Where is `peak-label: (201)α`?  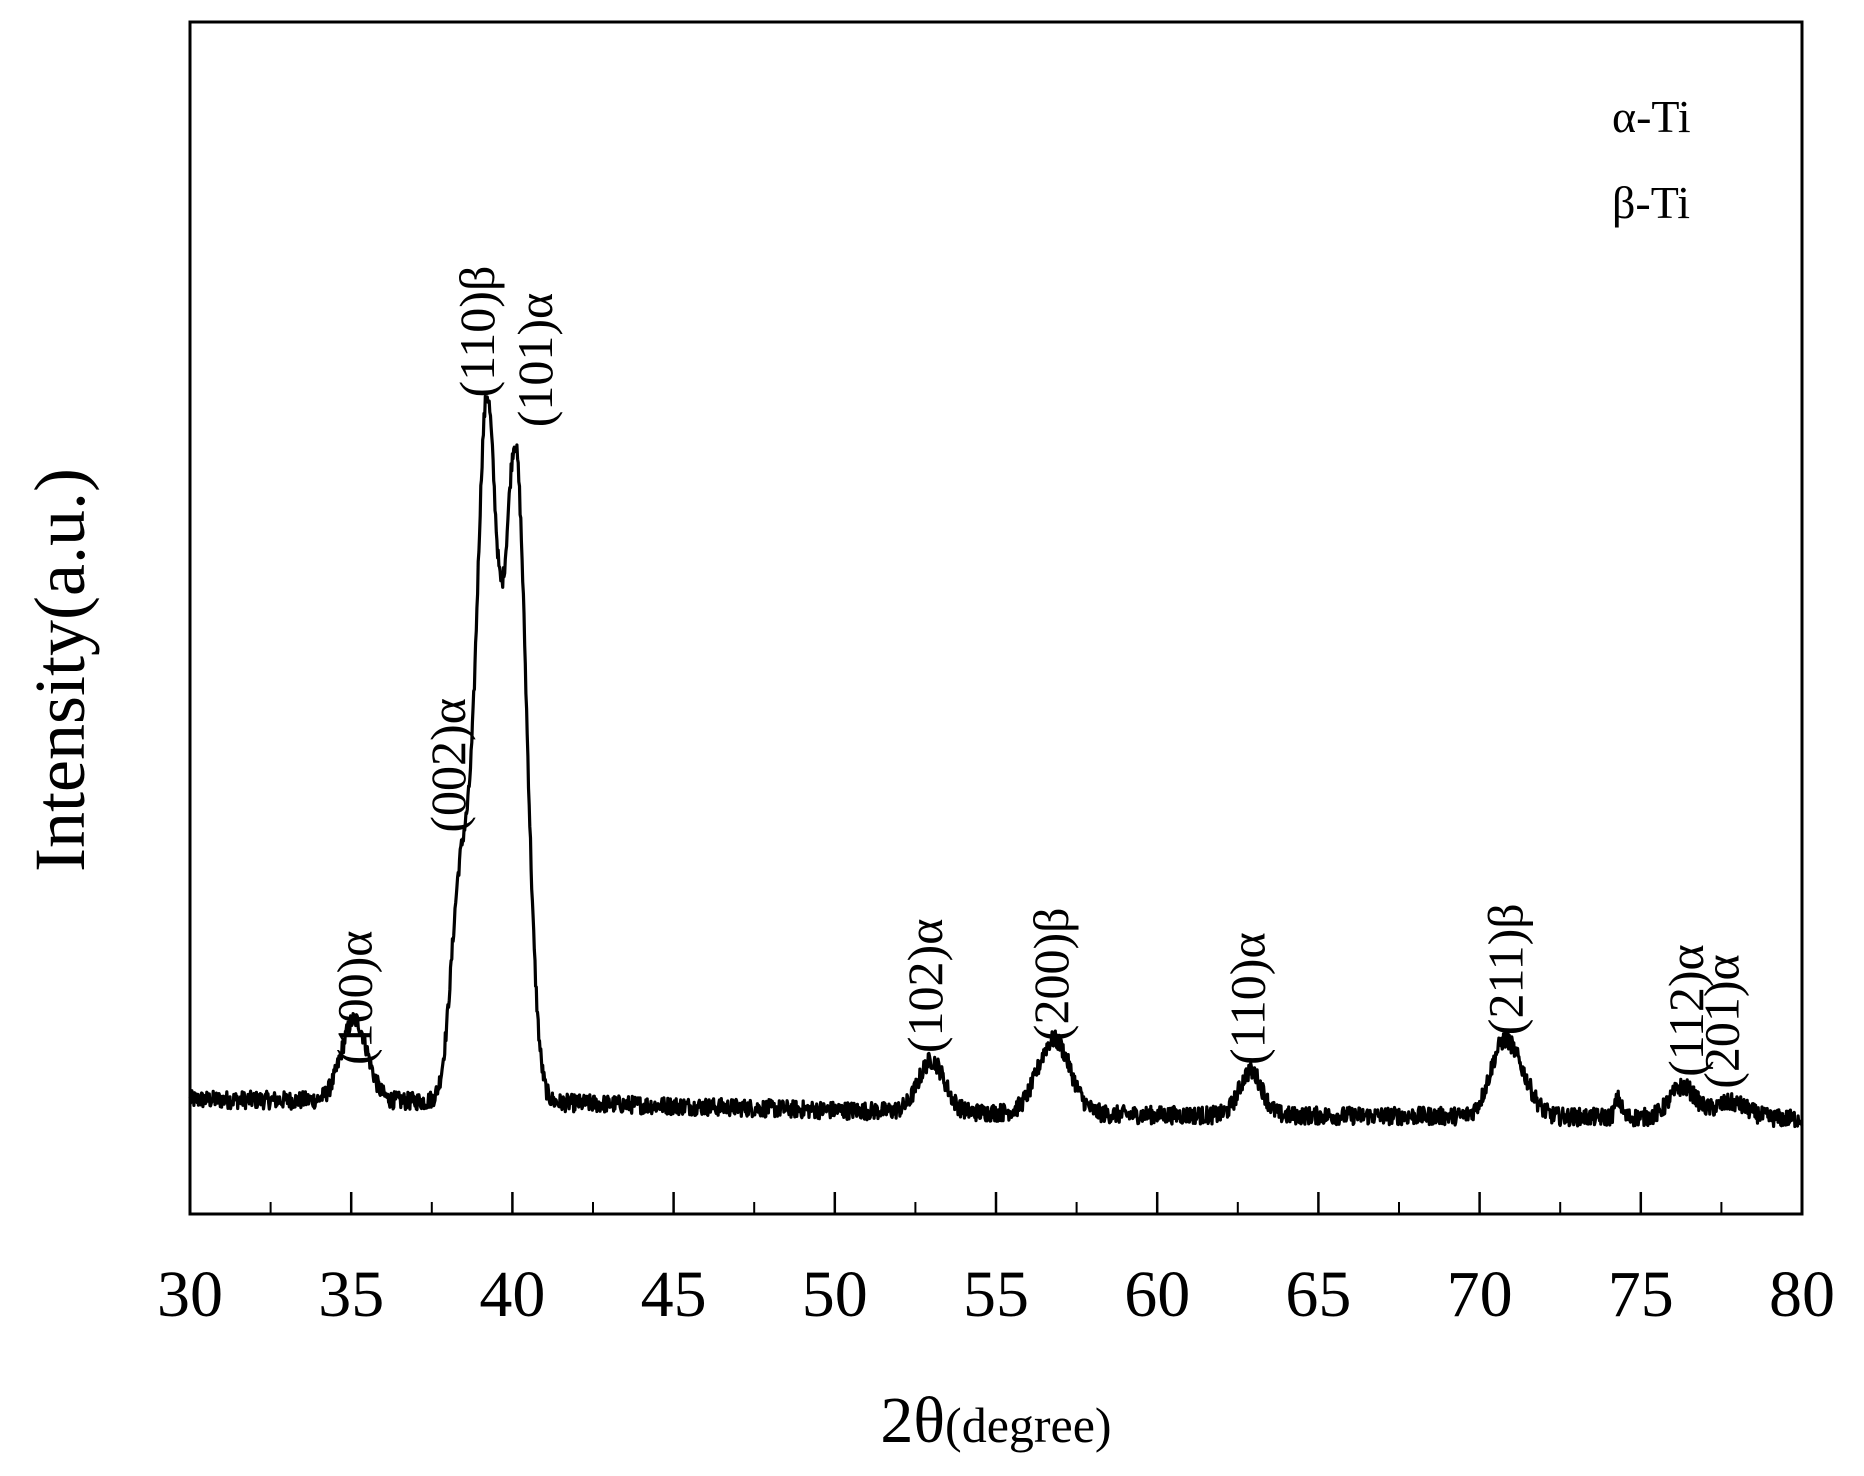 peak-label: (201)α is located at coordinates (1721, 1021).